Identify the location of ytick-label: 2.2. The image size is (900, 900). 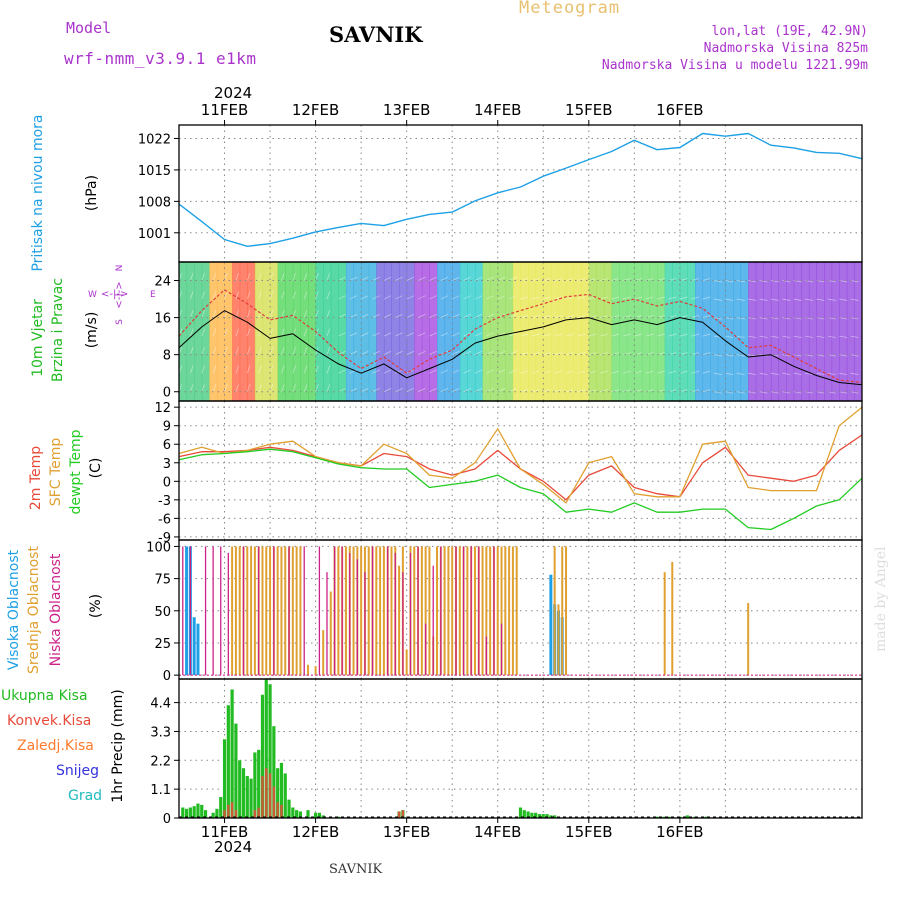
(160, 761).